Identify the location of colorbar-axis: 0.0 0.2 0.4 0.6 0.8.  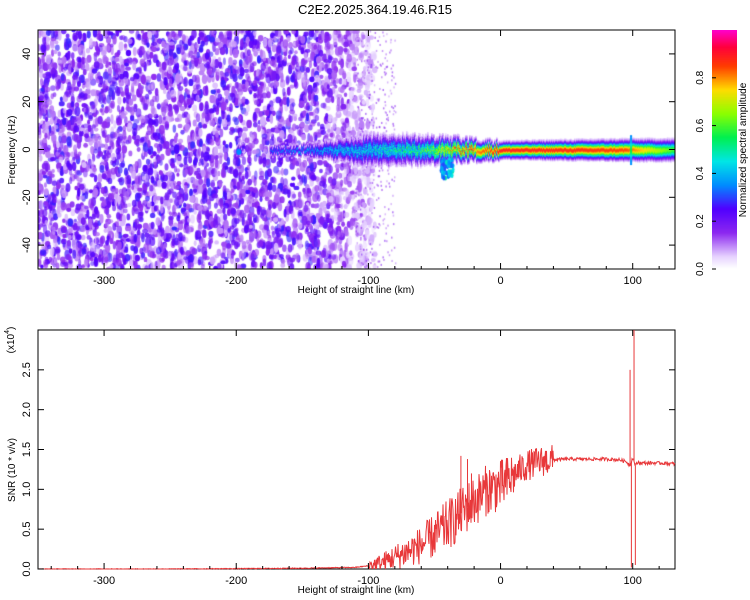
(705, 173).